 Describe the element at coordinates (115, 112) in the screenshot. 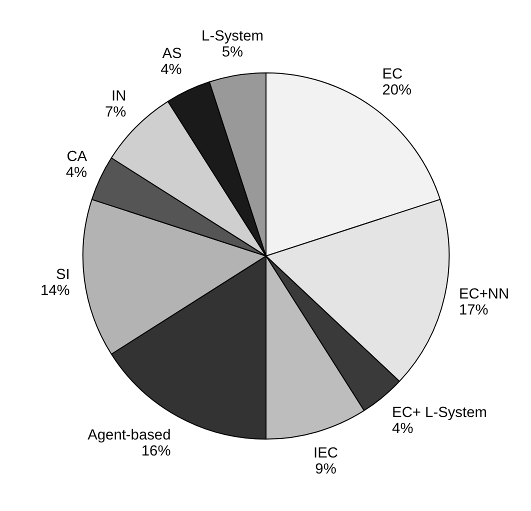

I see `data-label: 7%` at that location.